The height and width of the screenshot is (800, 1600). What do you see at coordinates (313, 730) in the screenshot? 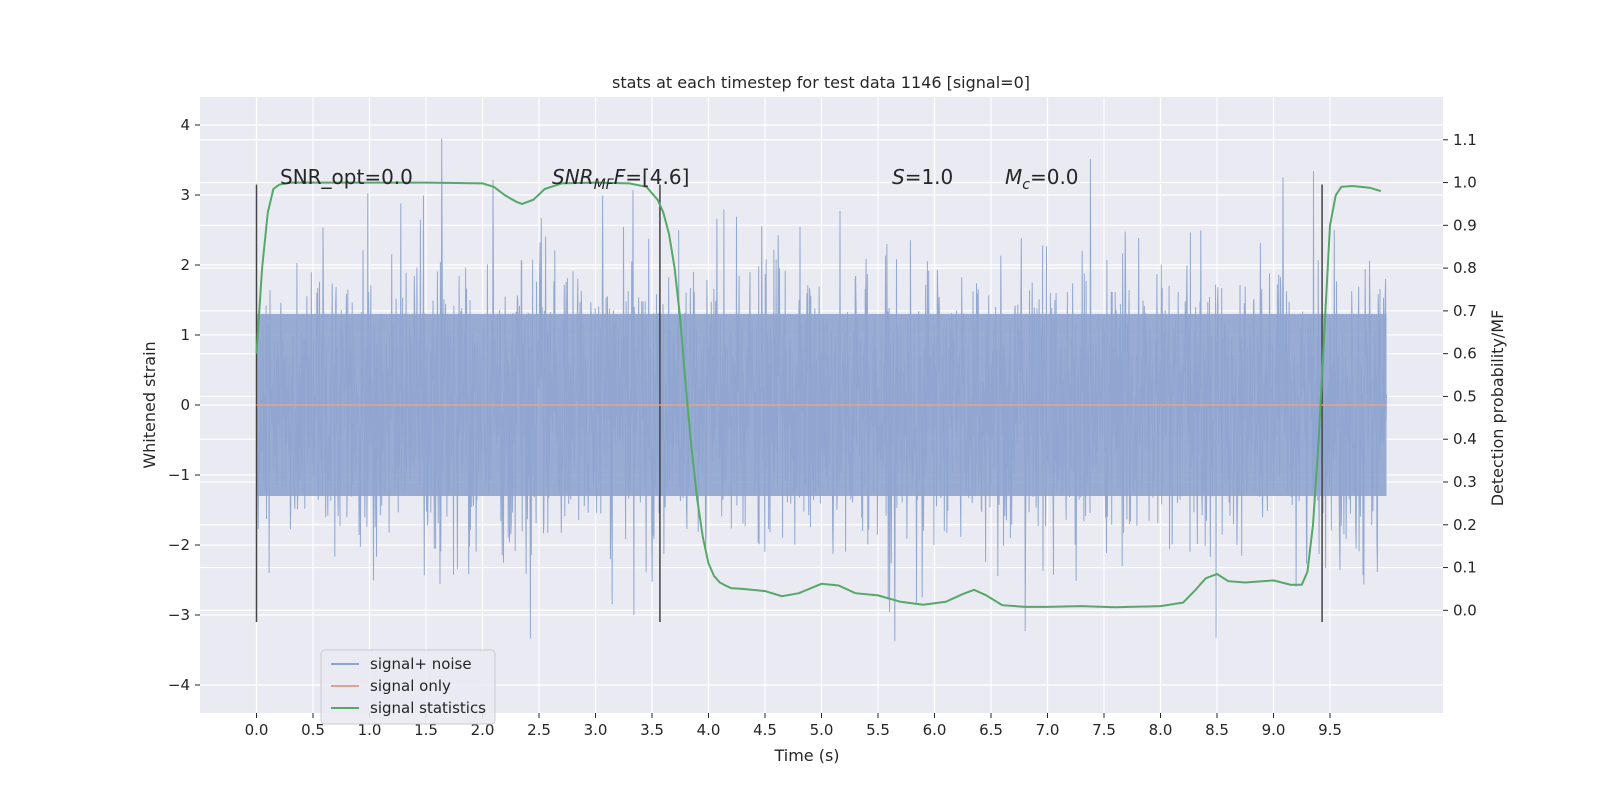
I see `x-tick-label: 0.5` at bounding box center [313, 730].